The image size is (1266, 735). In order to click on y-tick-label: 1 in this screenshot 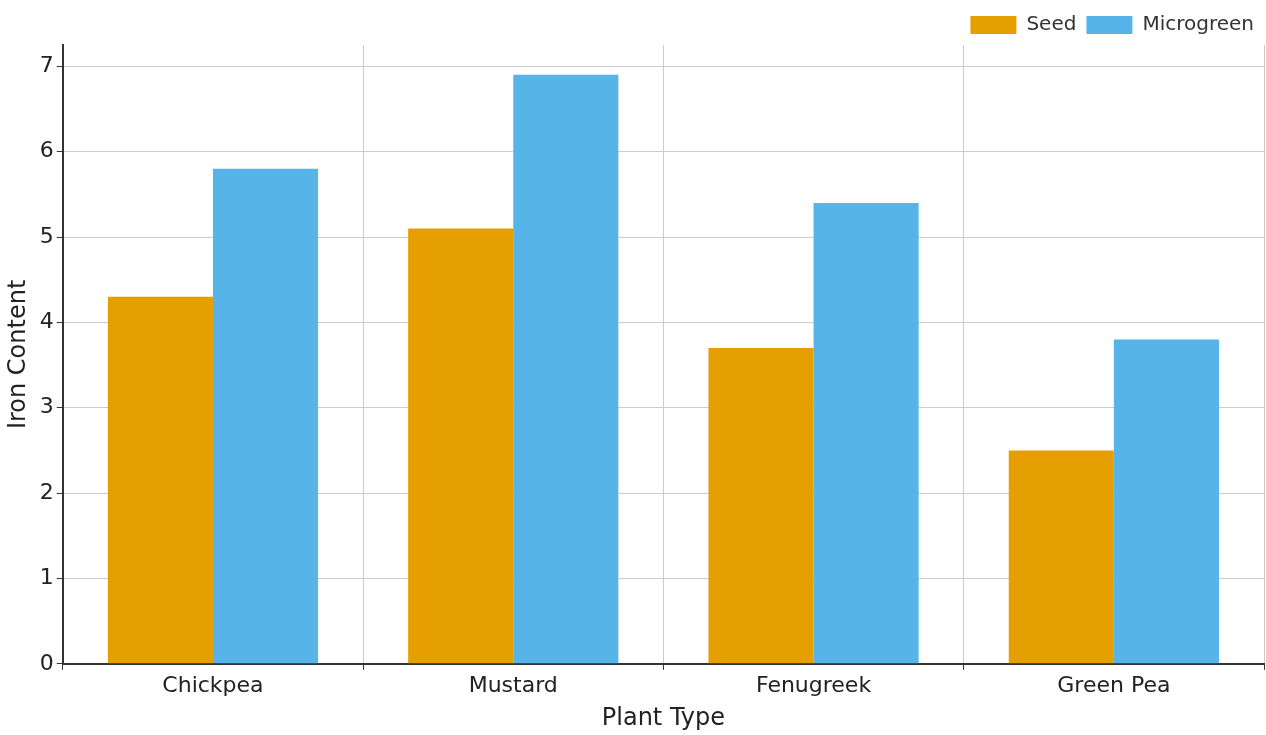, I will do `click(46, 577)`.